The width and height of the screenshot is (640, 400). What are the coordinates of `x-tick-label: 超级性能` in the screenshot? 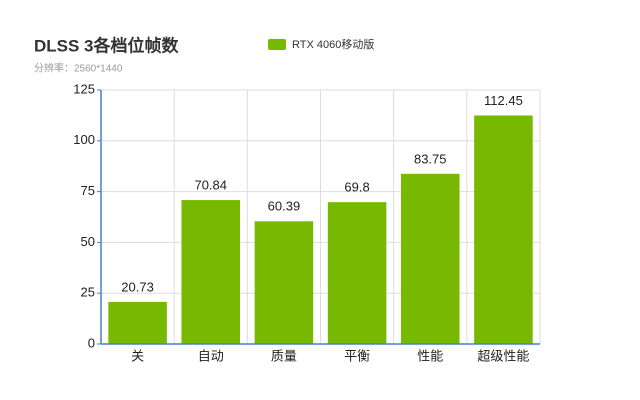 It's located at (503, 355).